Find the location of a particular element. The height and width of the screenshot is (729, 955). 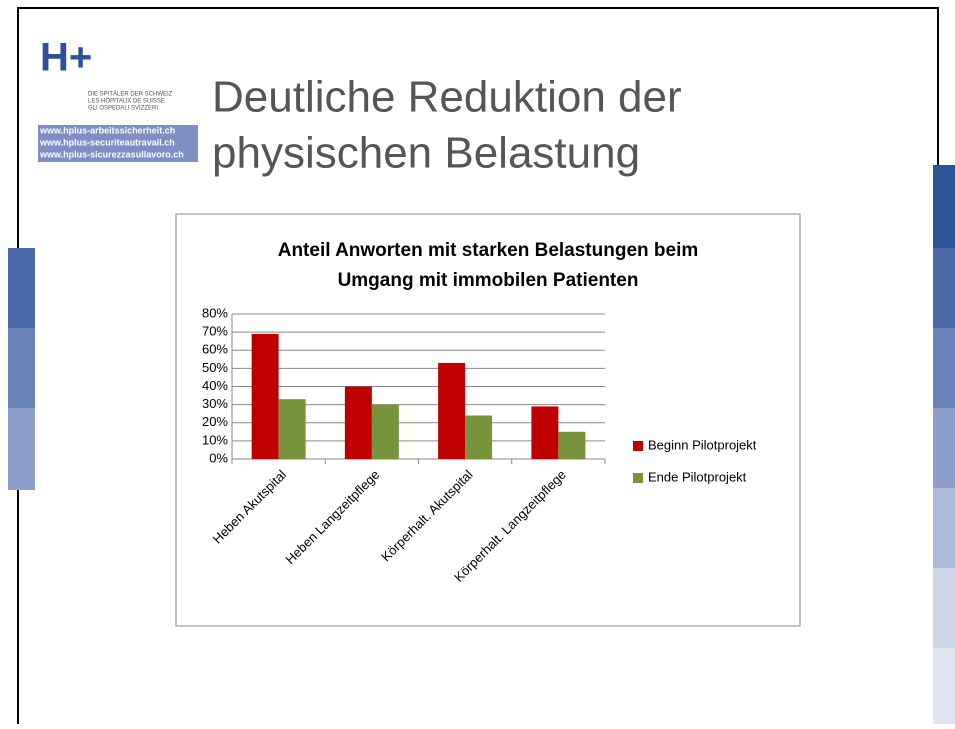

y-tick-label: 30% is located at coordinates (215, 403).